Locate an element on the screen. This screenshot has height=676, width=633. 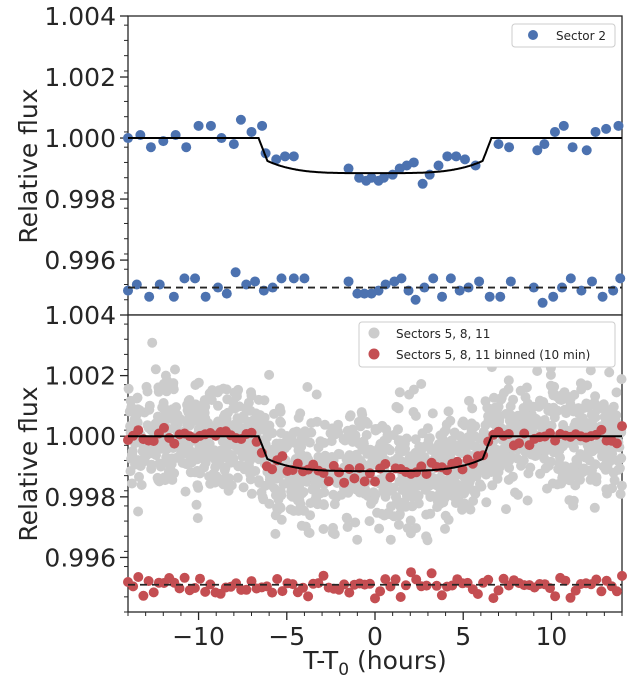
top-legend-box is located at coordinates (563, 35).